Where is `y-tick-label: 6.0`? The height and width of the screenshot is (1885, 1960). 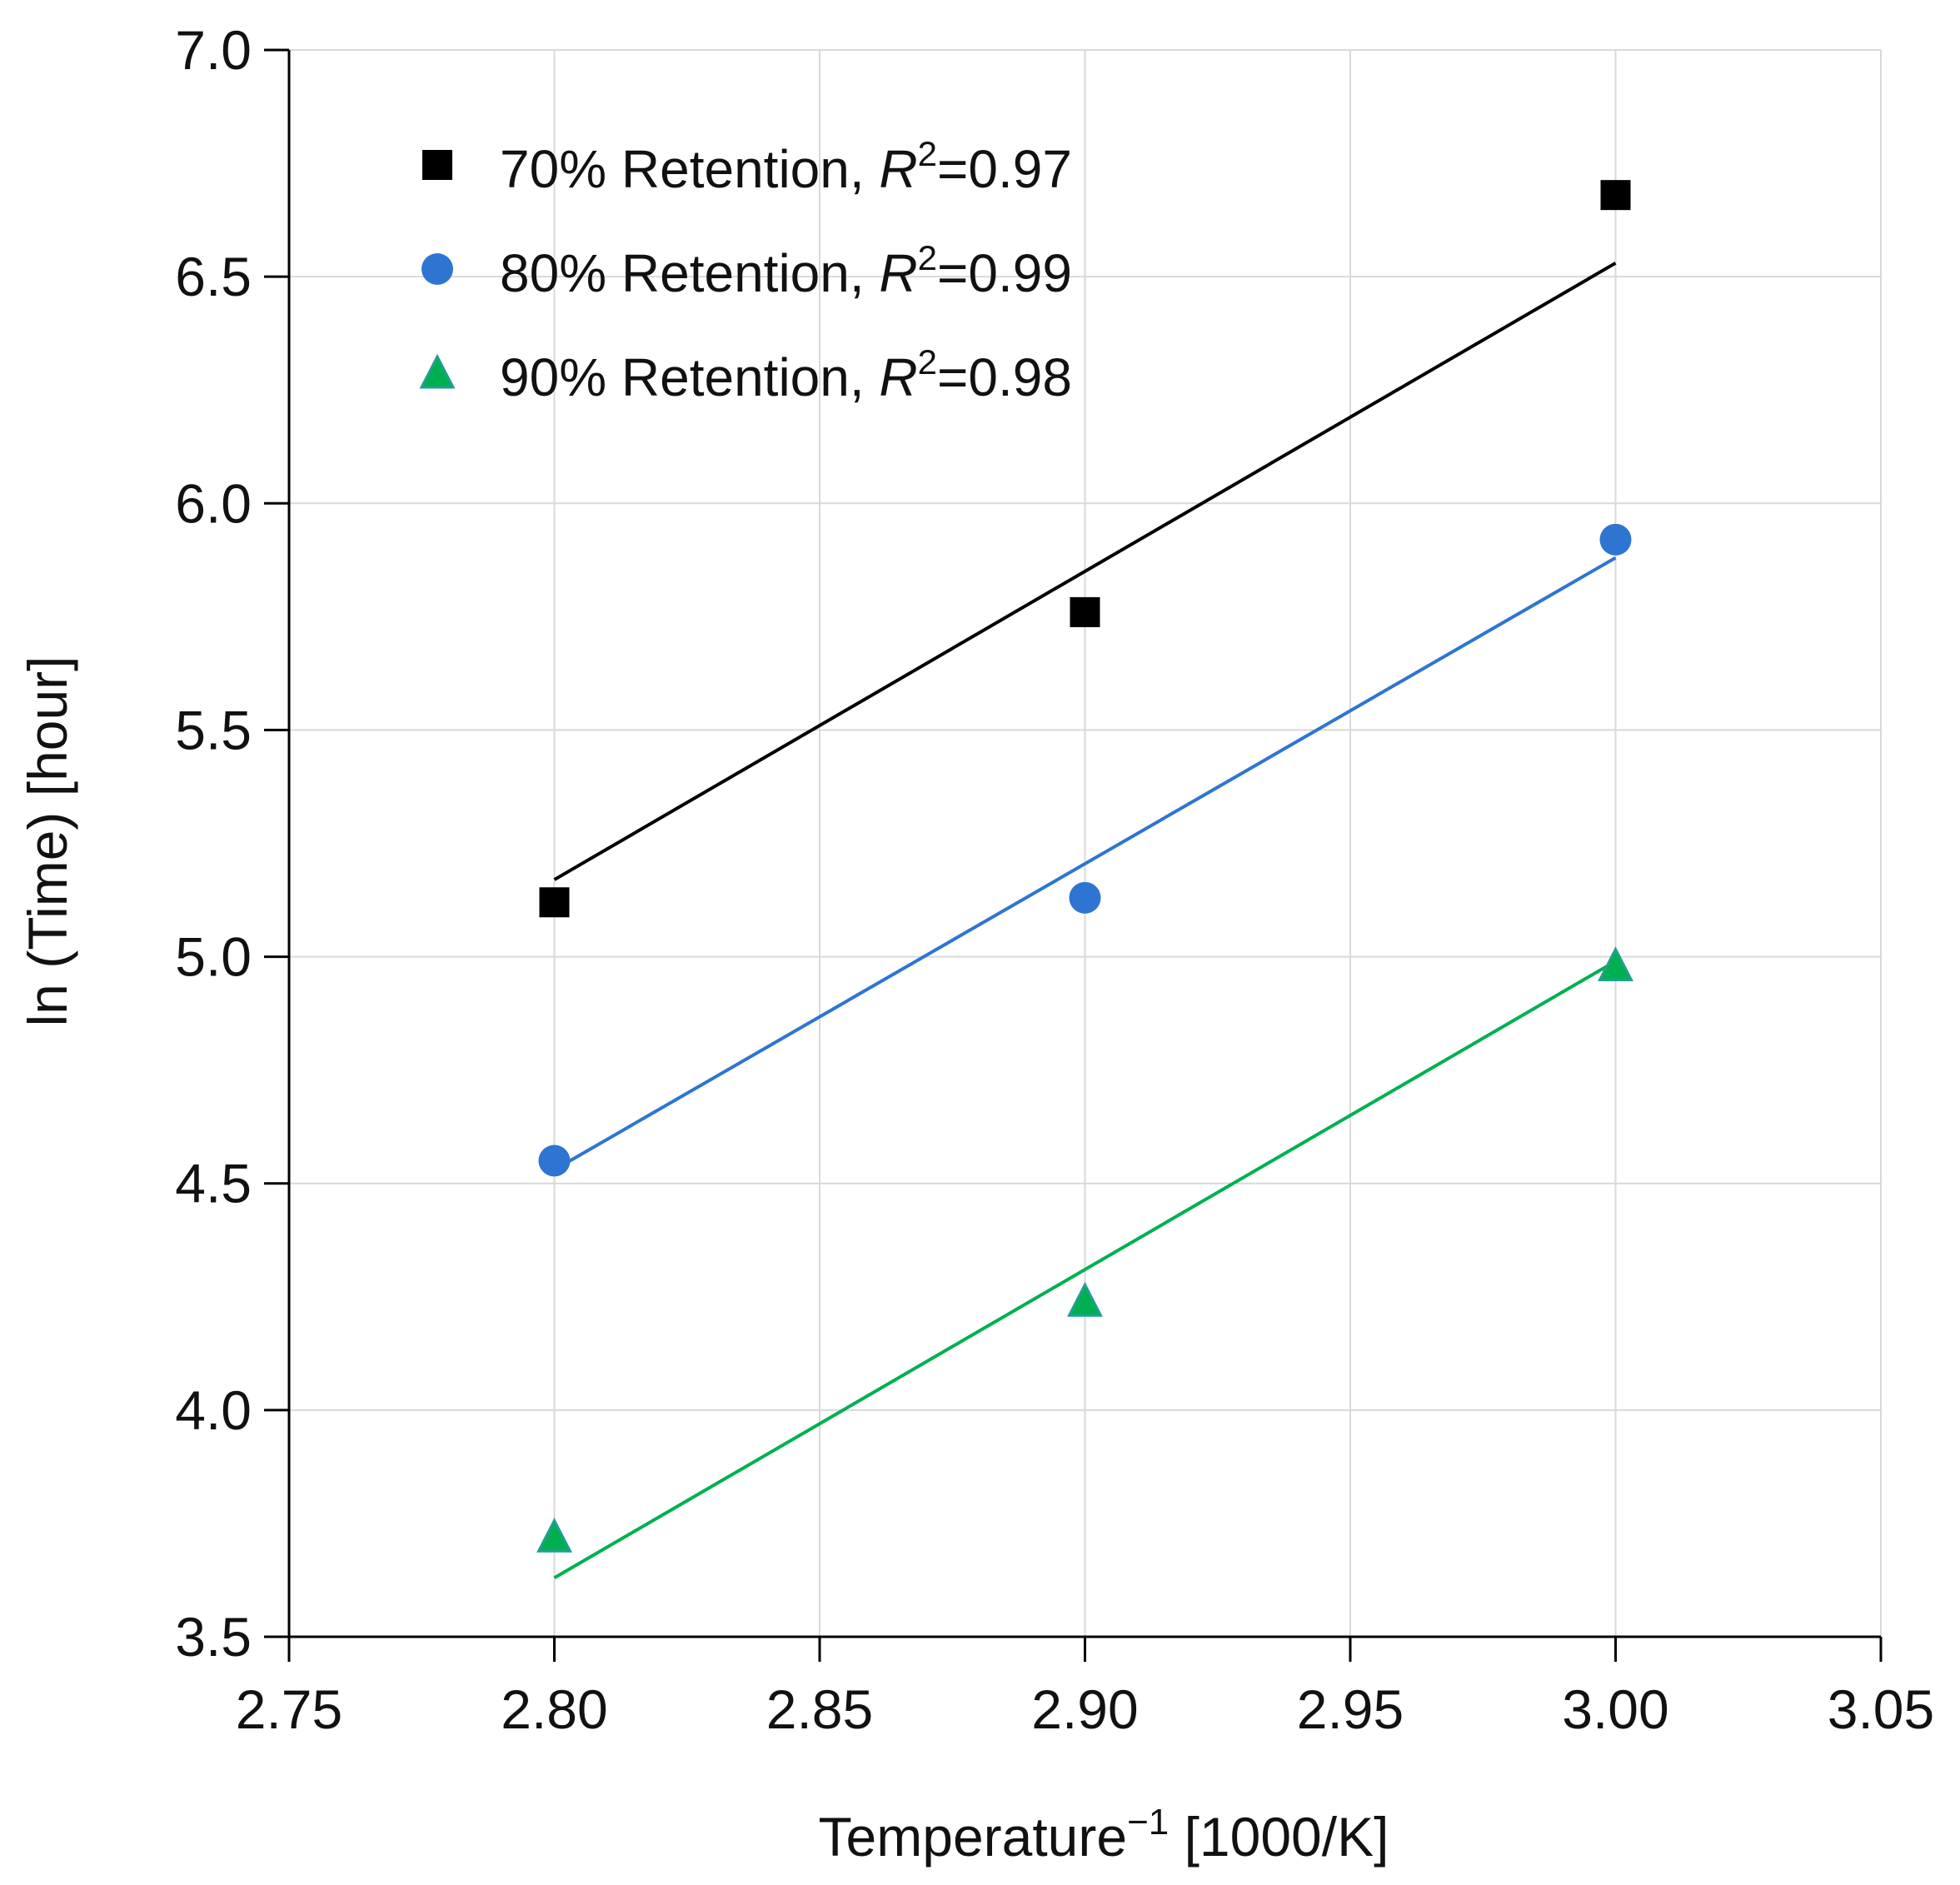 y-tick-label: 6.0 is located at coordinates (213, 503).